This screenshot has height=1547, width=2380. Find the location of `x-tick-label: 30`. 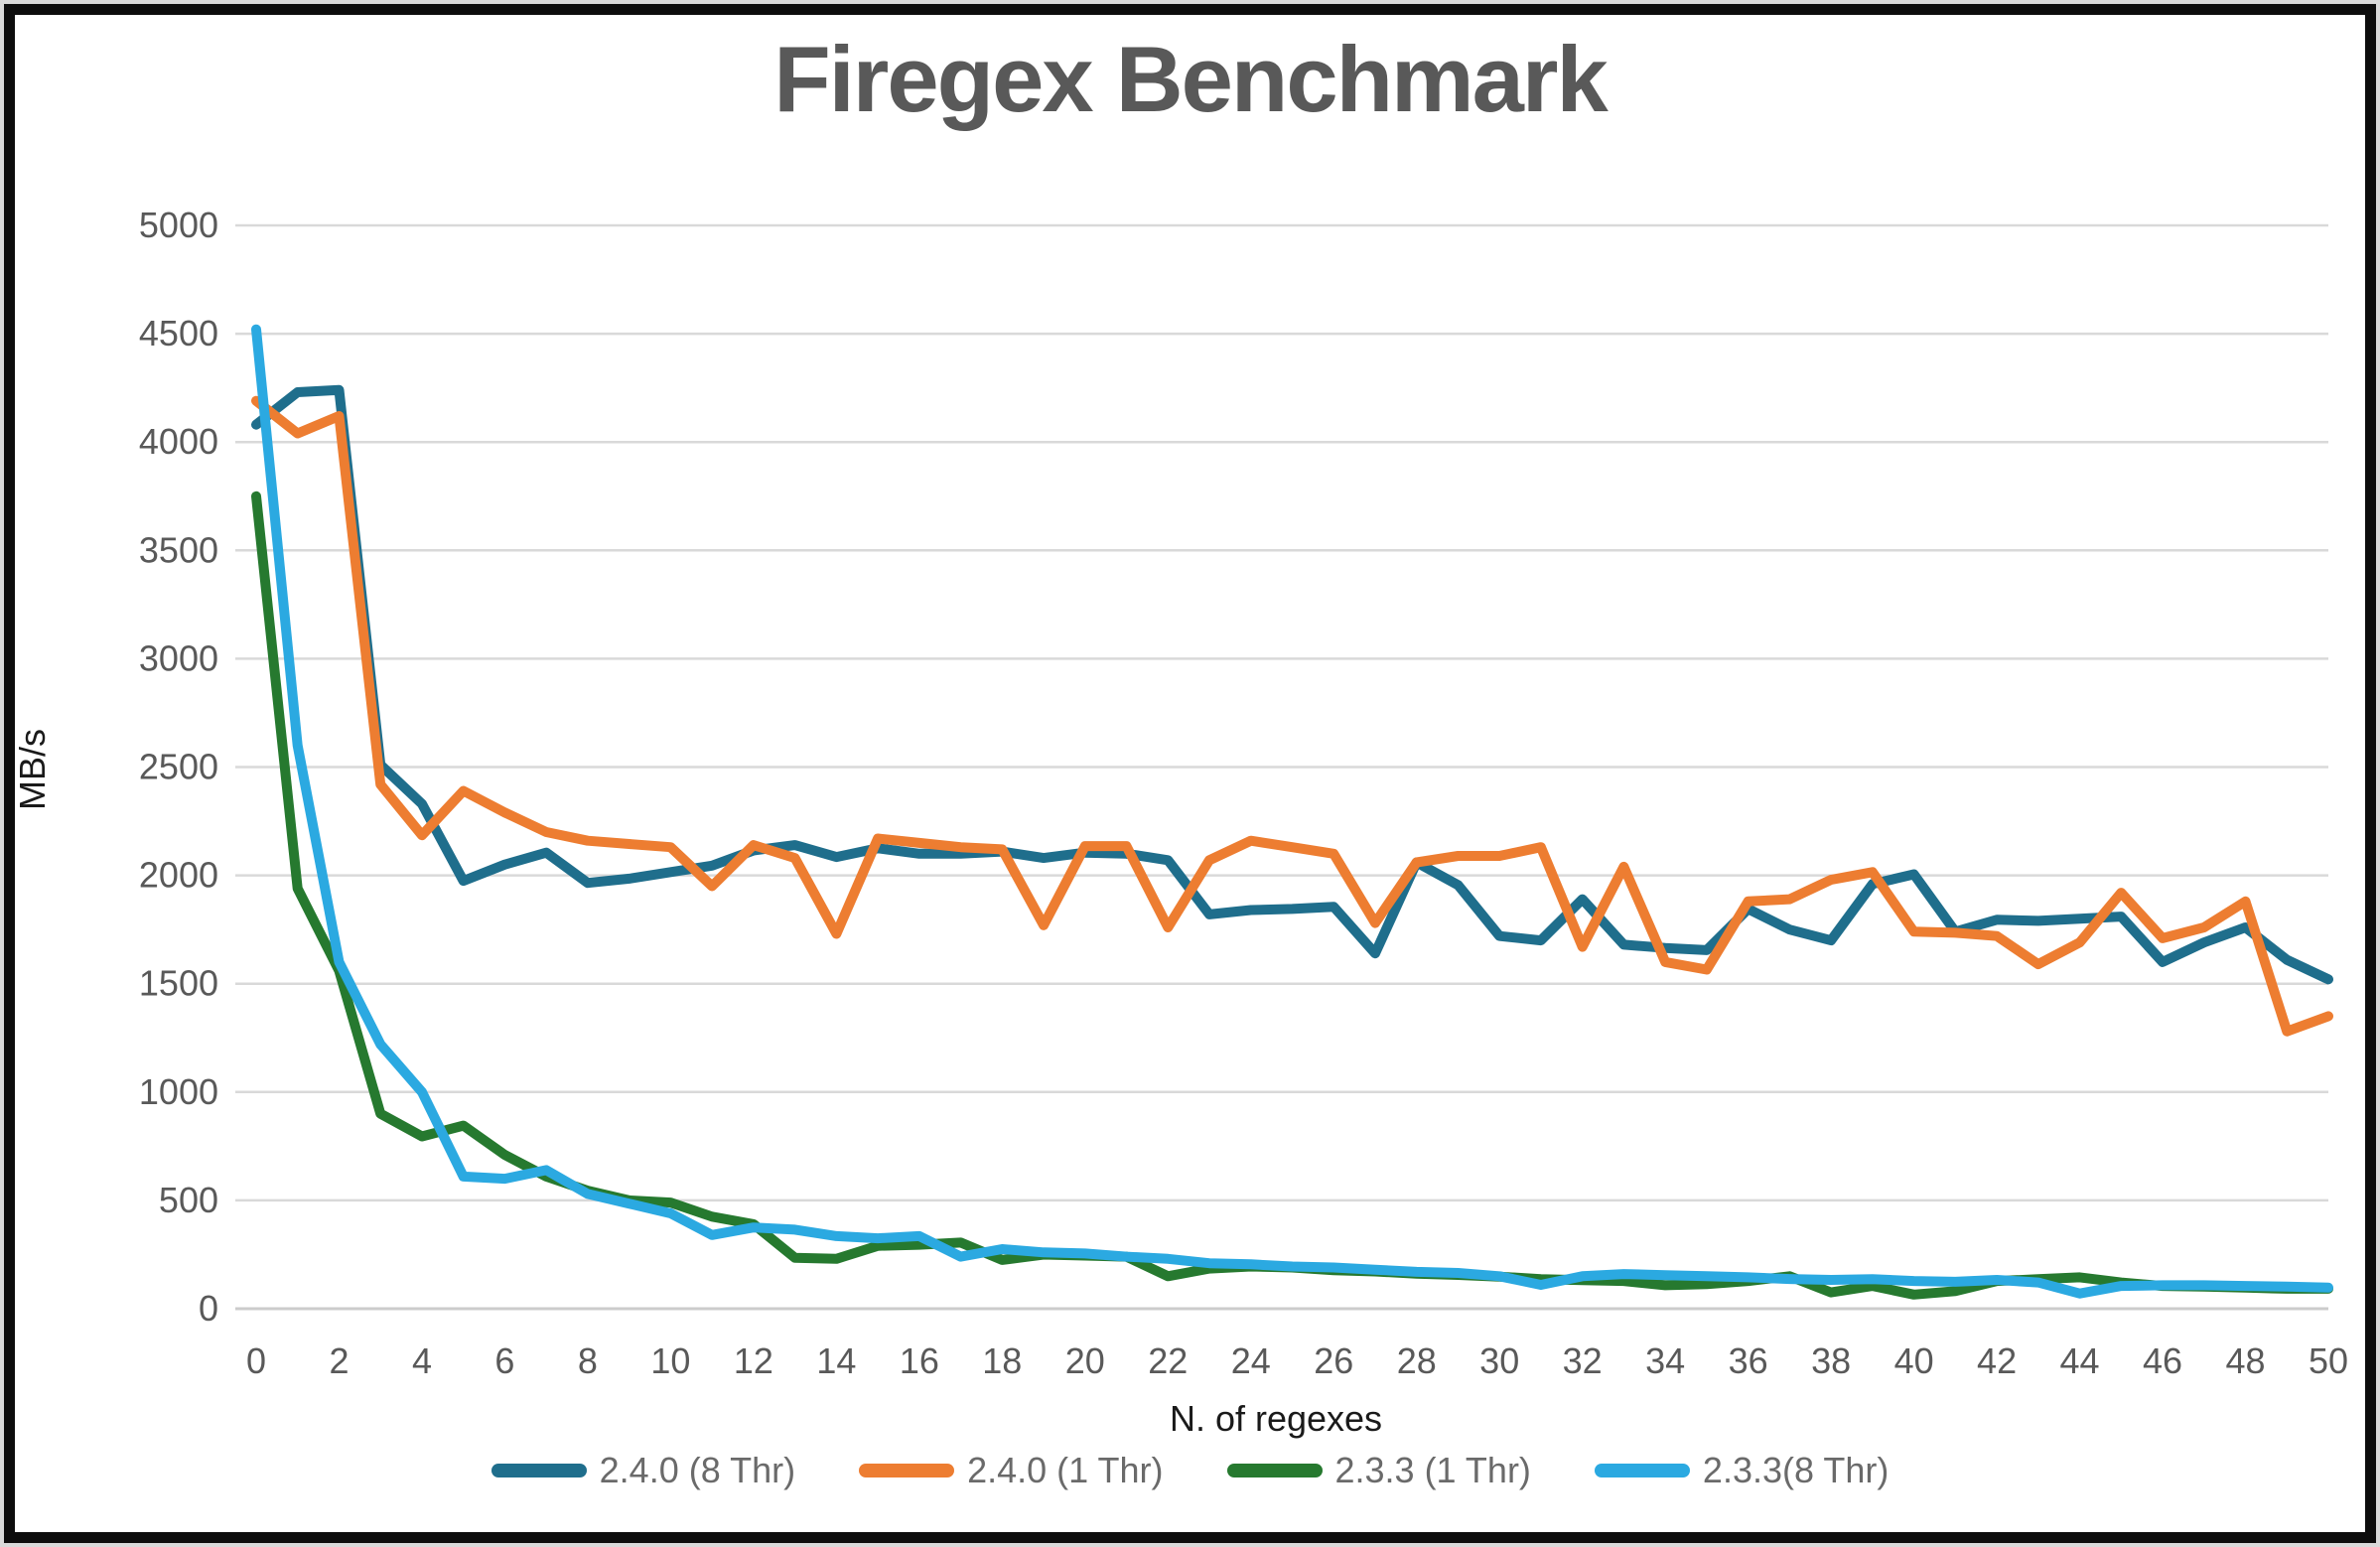

x-tick-label: 30 is located at coordinates (1499, 1360).